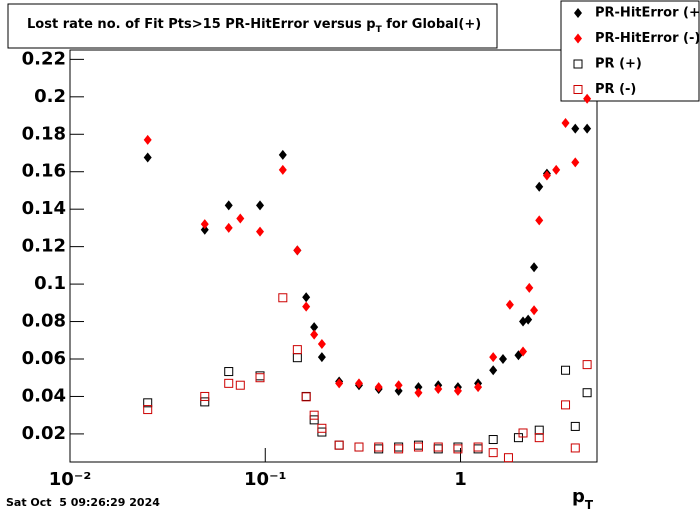 Image resolution: width=700 pixels, height=514 pixels. I want to click on y-tick-label: 0.2, so click(50, 96).